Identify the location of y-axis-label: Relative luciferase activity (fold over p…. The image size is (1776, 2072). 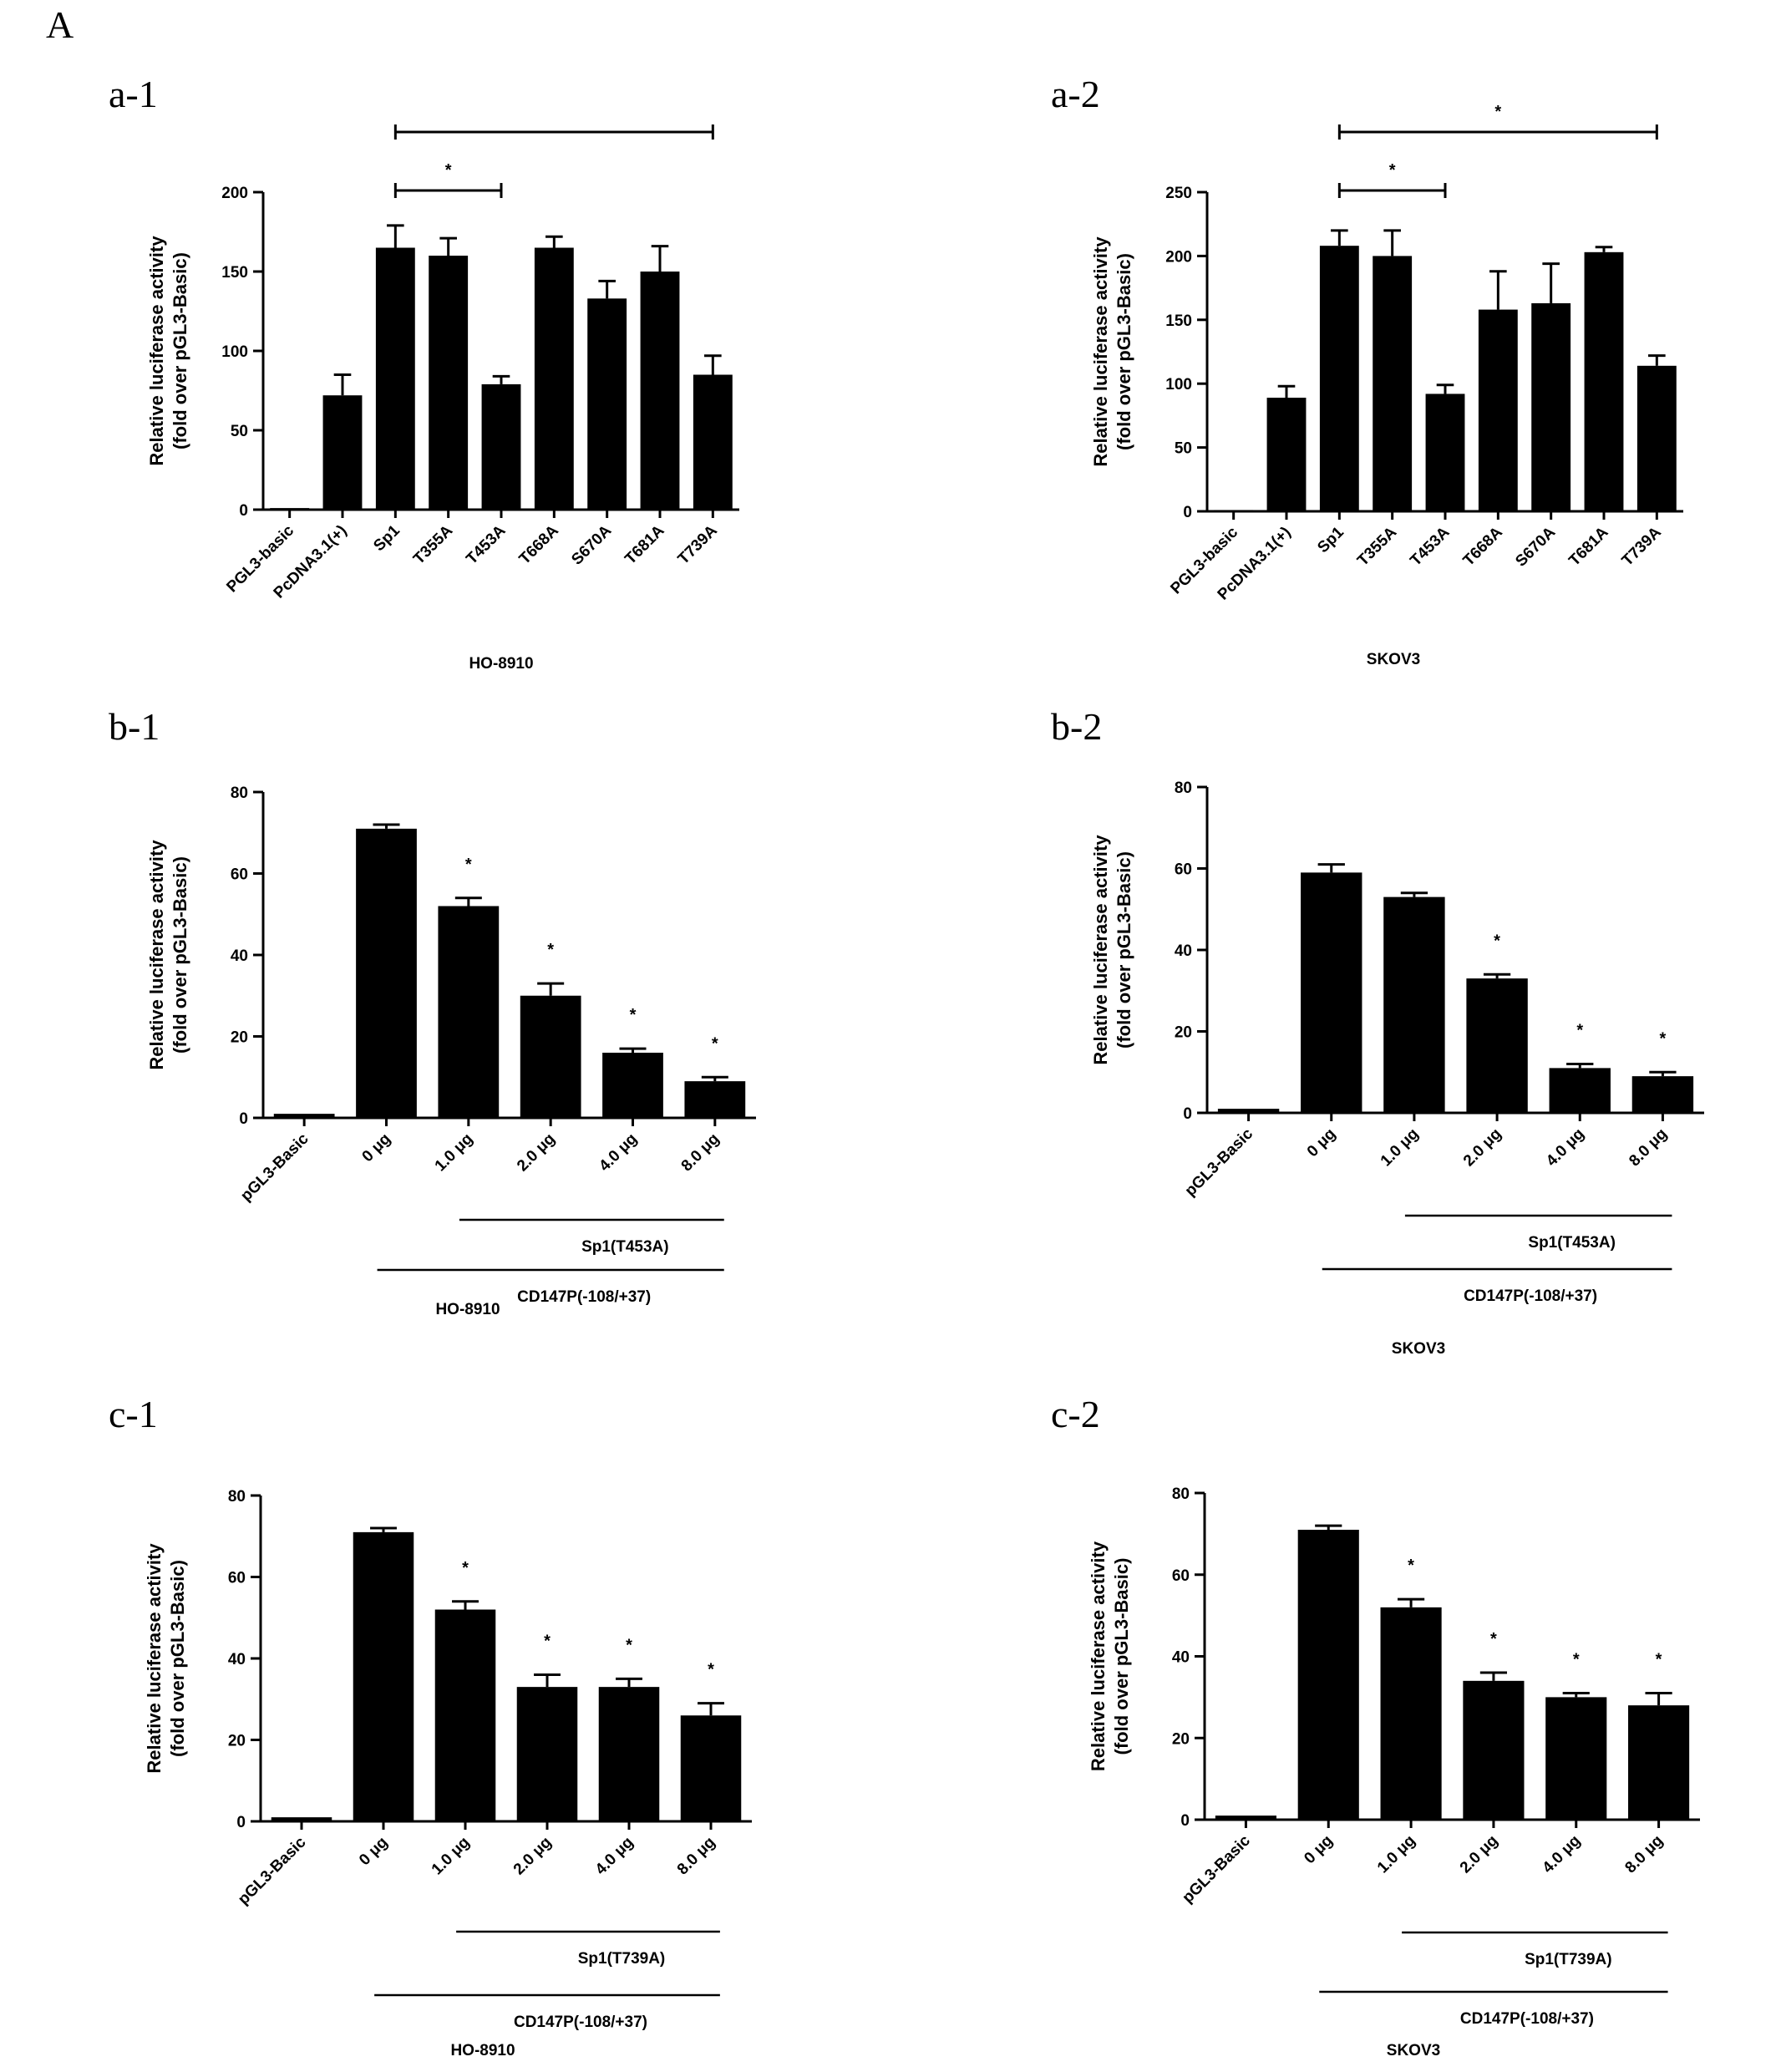
(1112, 950).